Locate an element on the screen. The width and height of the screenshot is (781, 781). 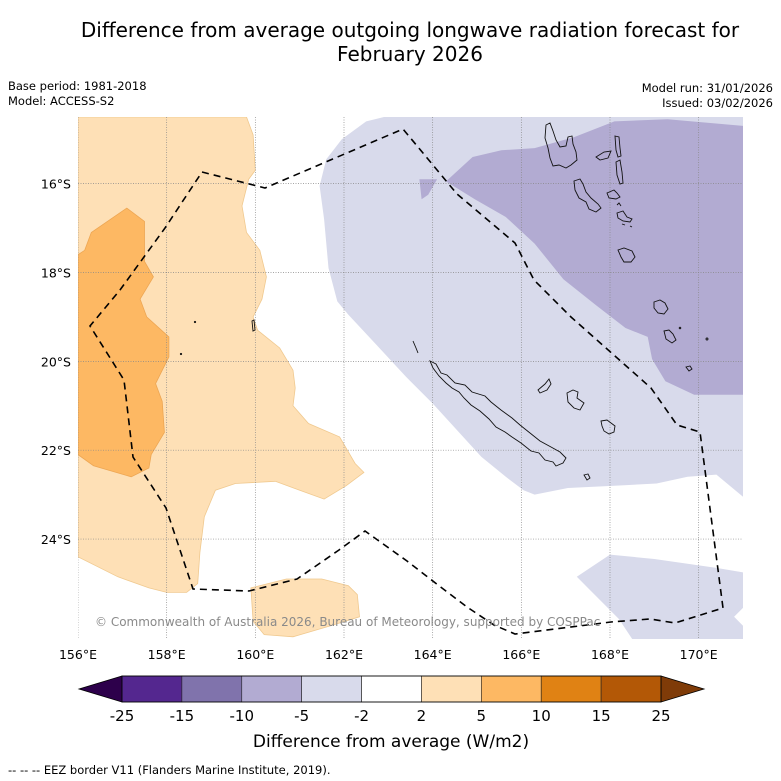
lat-label: 20°S is located at coordinates (56, 361).